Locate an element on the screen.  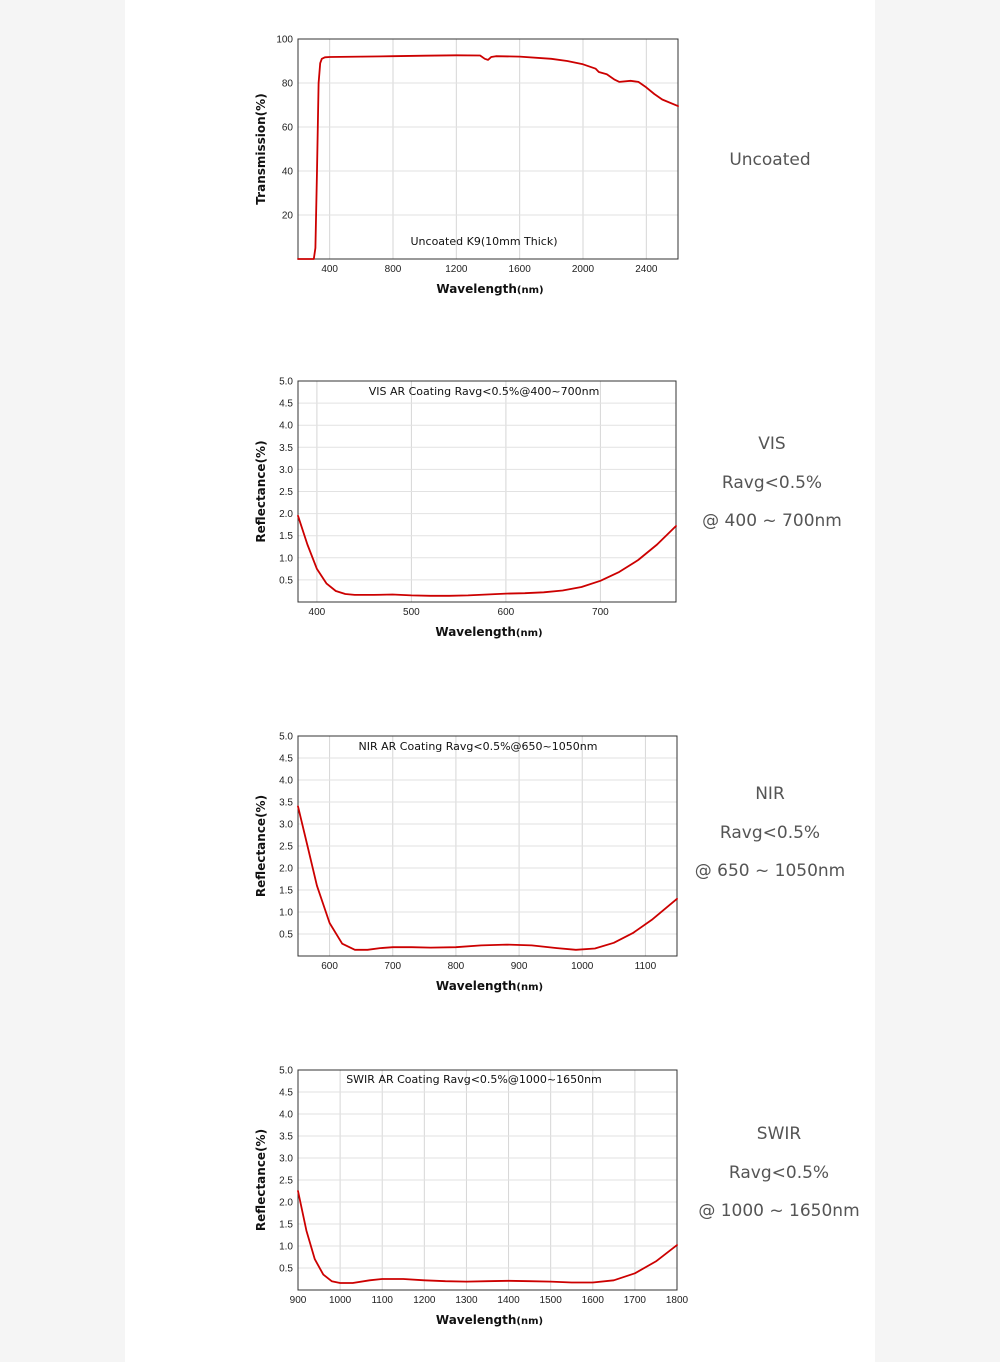
side-label-line: @ 400 ~ 700nm is located at coordinates (772, 521).